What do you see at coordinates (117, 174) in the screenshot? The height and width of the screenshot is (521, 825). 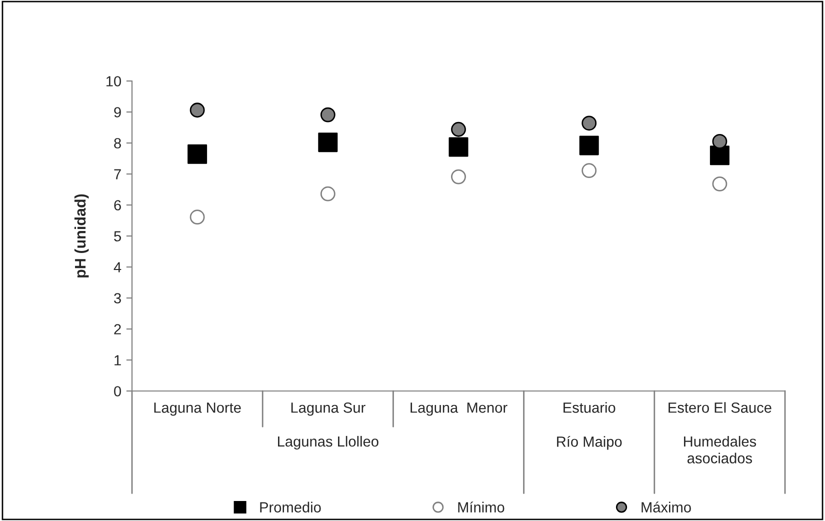 I see `y-tick-label: 7` at bounding box center [117, 174].